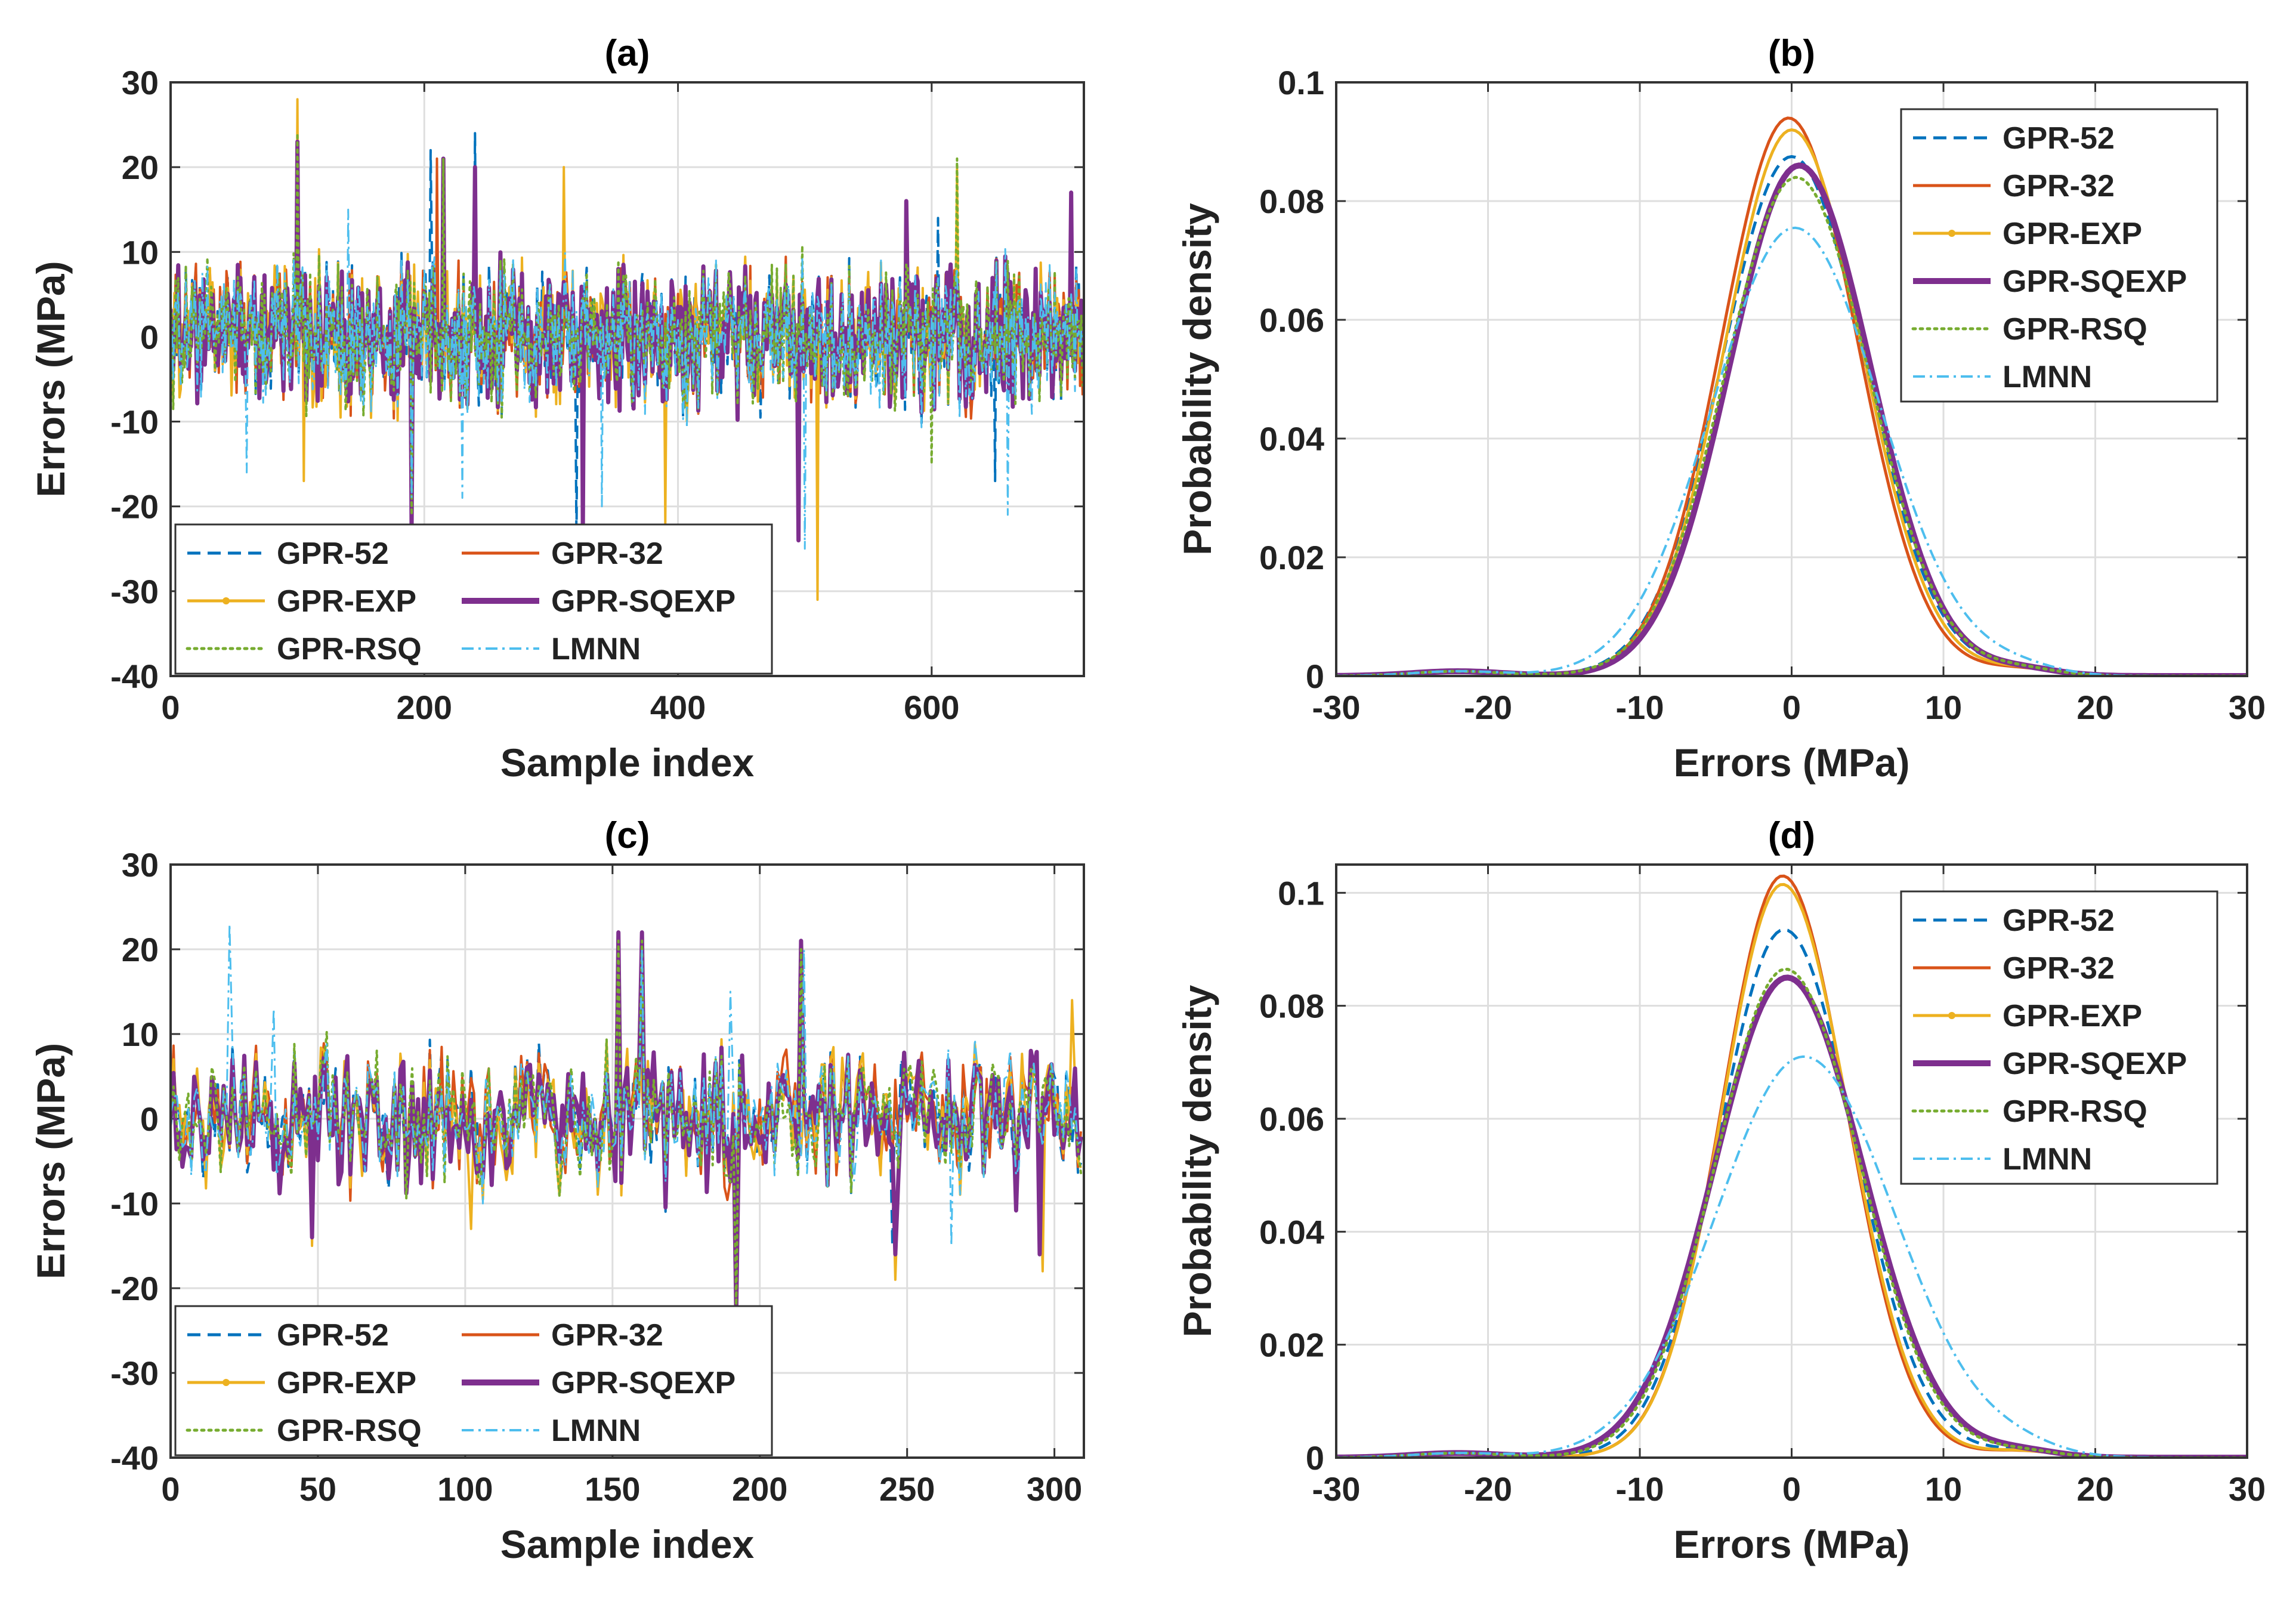 This screenshot has height=1611, width=2296. I want to click on series-line-lmnn, so click(627, 379).